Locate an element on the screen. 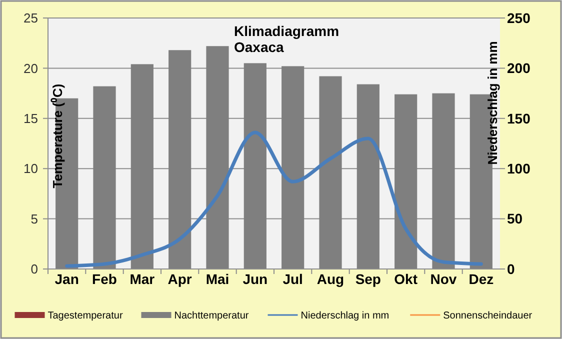  y-tick-label: 15 is located at coordinates (31, 118).